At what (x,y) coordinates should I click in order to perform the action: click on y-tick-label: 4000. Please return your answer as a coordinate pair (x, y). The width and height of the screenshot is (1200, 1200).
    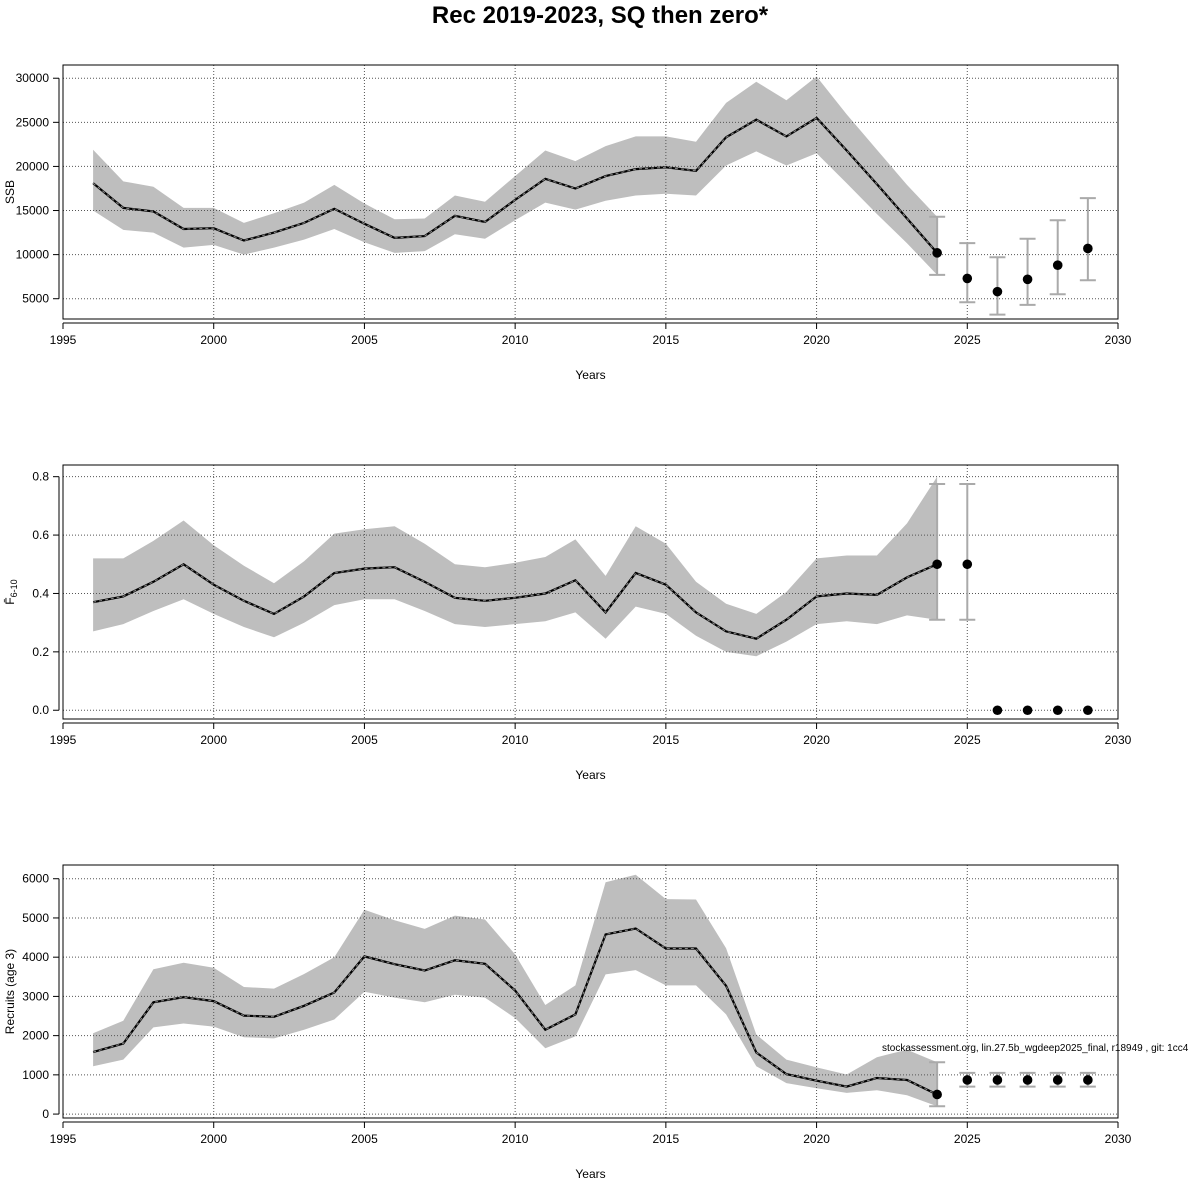
    Looking at the image, I should click on (35, 957).